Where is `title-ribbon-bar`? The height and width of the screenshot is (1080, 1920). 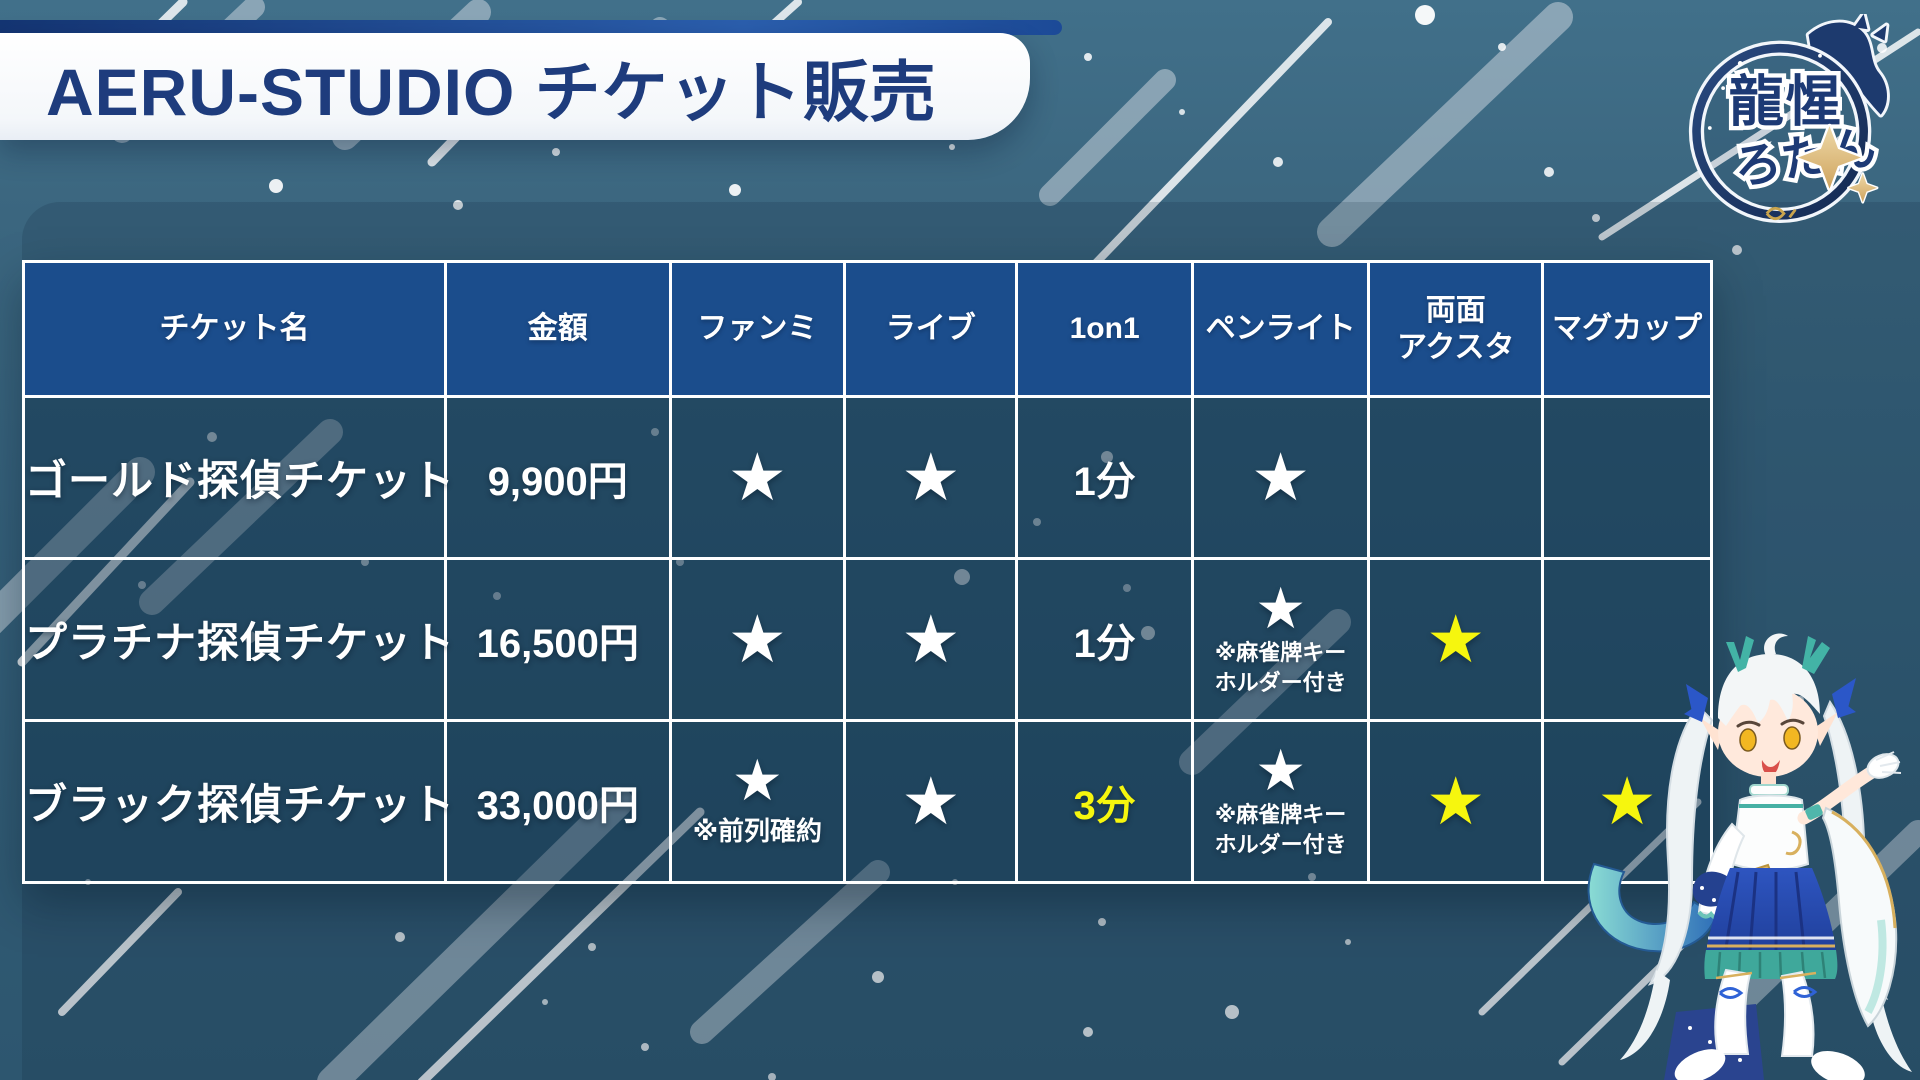
title-ribbon-bar is located at coordinates (531, 27).